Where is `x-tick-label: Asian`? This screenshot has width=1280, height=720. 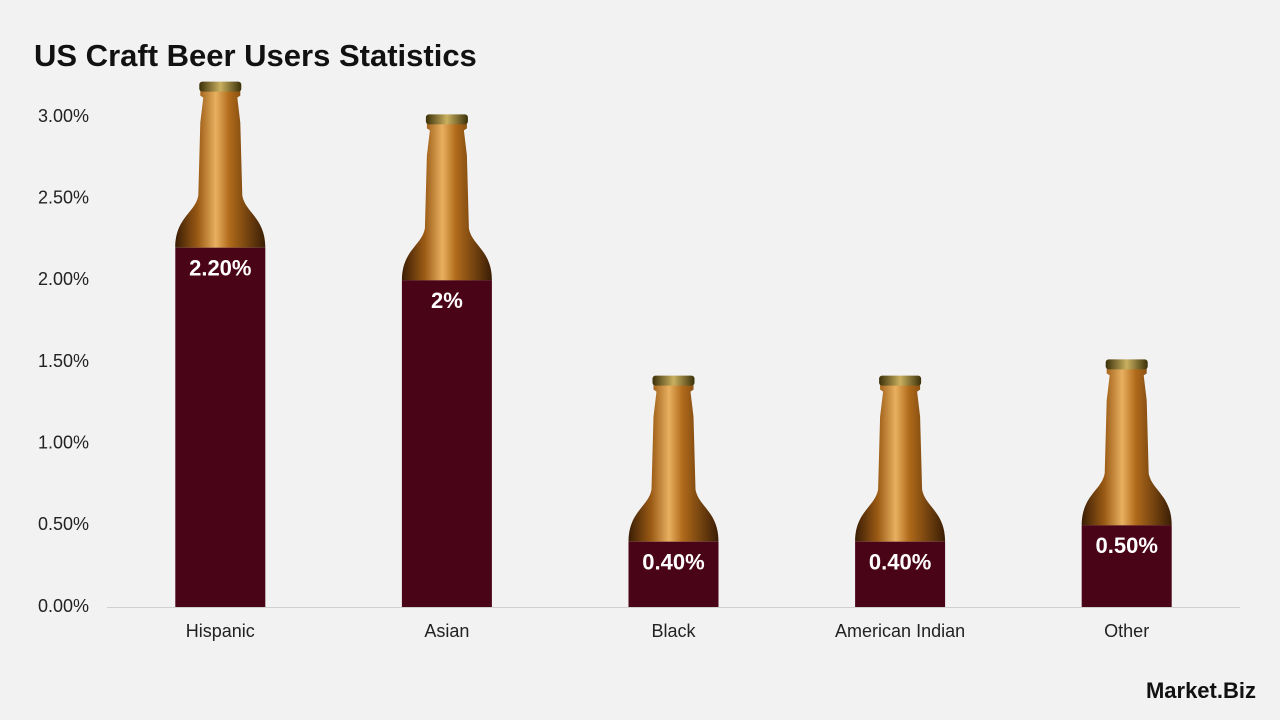
x-tick-label: Asian is located at coordinates (446, 631).